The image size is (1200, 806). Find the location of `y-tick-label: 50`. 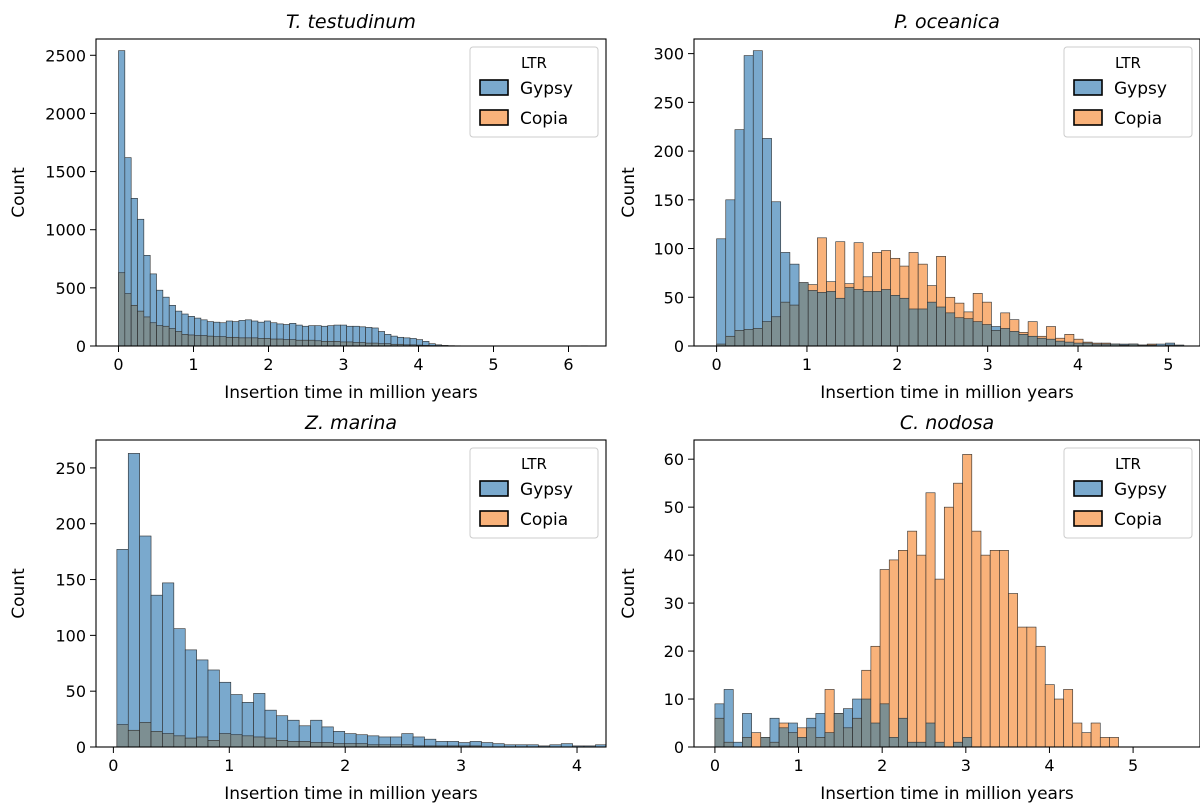

y-tick-label: 50 is located at coordinates (76, 691).